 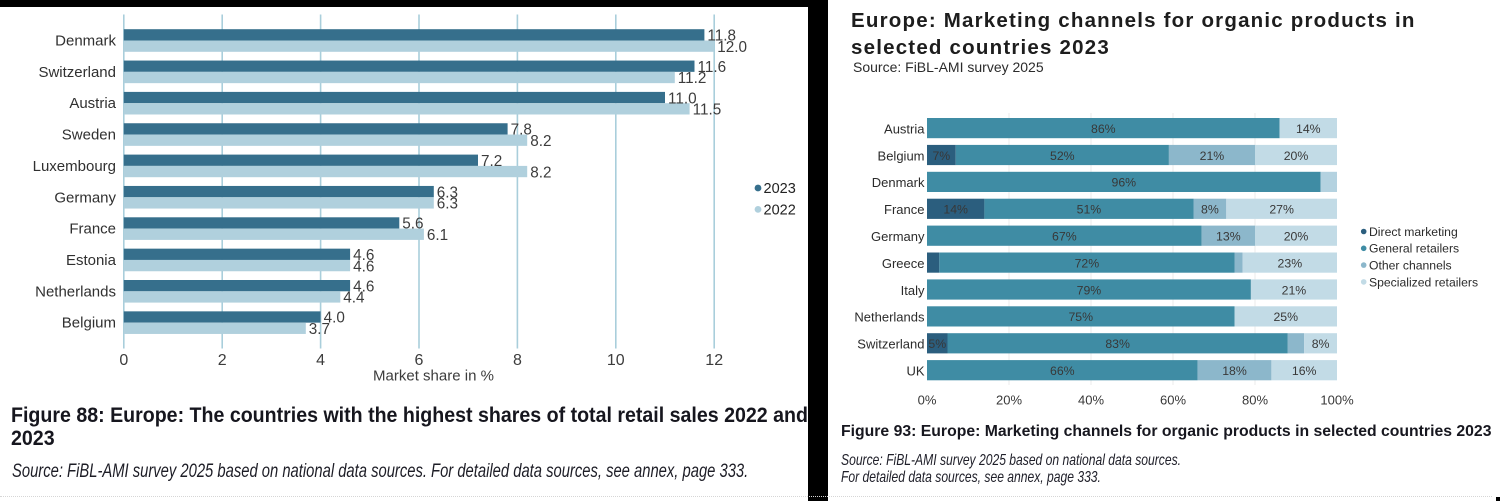 What do you see at coordinates (319, 329) in the screenshot?
I see `svg-text: 3.7` at bounding box center [319, 329].